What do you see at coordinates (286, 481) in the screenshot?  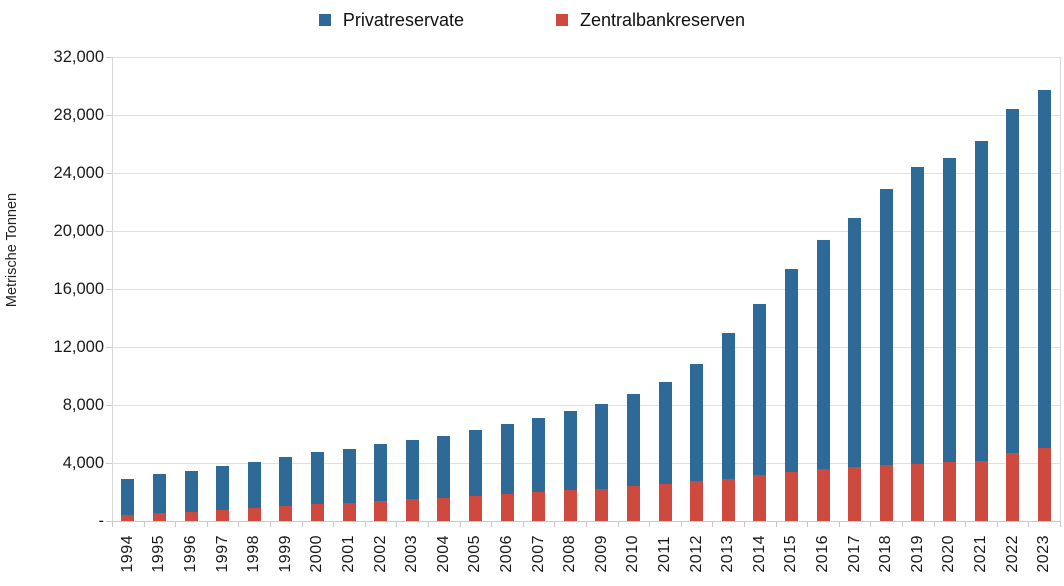 I see `bar-1999-privatreservate` at bounding box center [286, 481].